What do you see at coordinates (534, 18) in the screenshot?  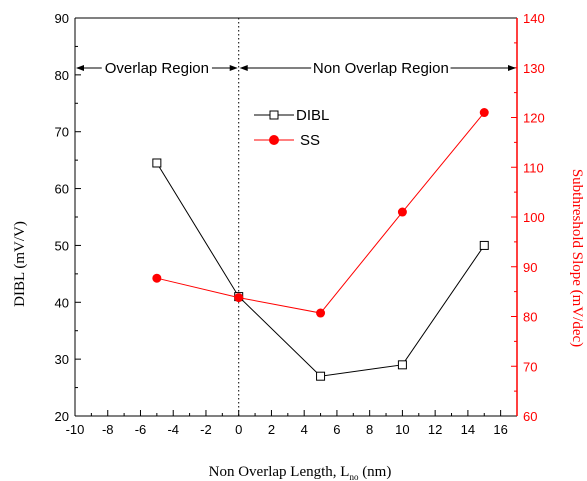 I see `right-tick-label-140: 140` at bounding box center [534, 18].